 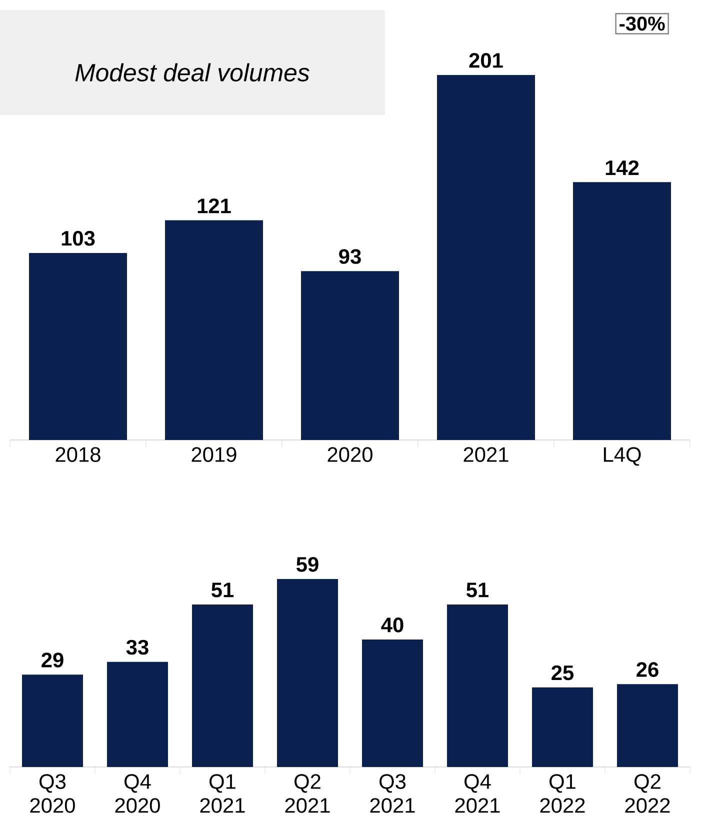 I want to click on text: -30%, so click(x=642, y=23).